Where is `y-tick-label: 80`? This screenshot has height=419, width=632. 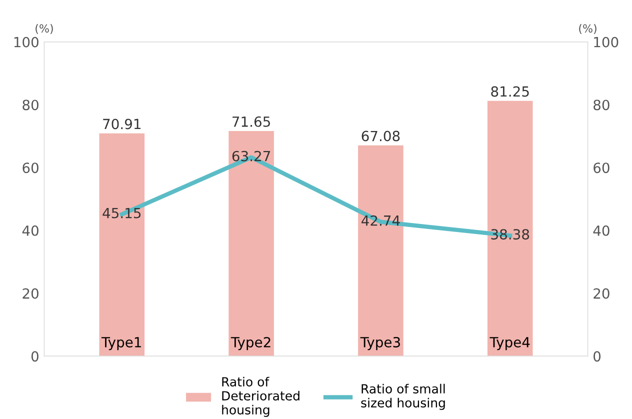
y-tick-label: 80 is located at coordinates (30, 105).